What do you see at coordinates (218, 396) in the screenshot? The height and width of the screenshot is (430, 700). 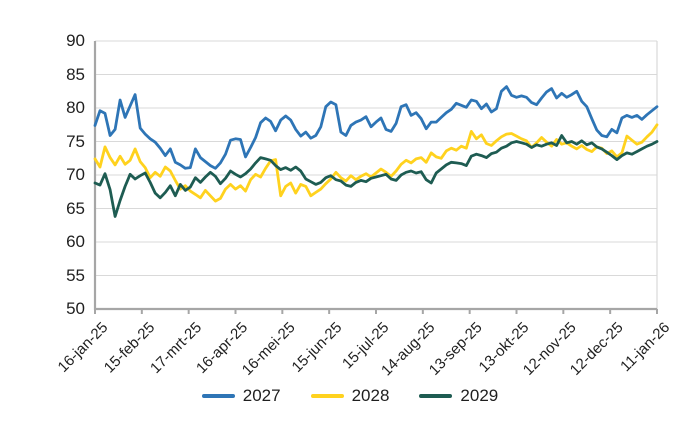 I see `legend-swatch-2027` at bounding box center [218, 396].